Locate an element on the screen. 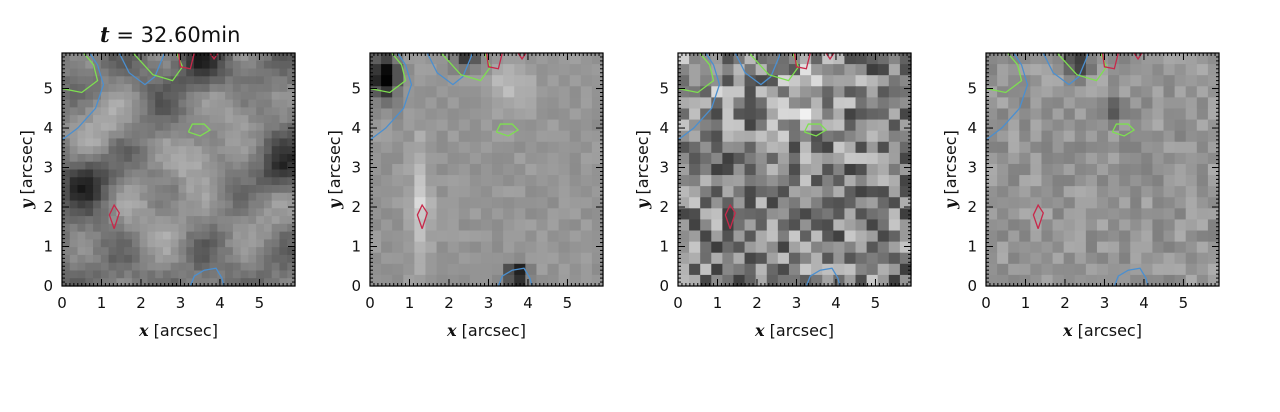  panel-1-ytick-label: 3 is located at coordinates (48, 168).